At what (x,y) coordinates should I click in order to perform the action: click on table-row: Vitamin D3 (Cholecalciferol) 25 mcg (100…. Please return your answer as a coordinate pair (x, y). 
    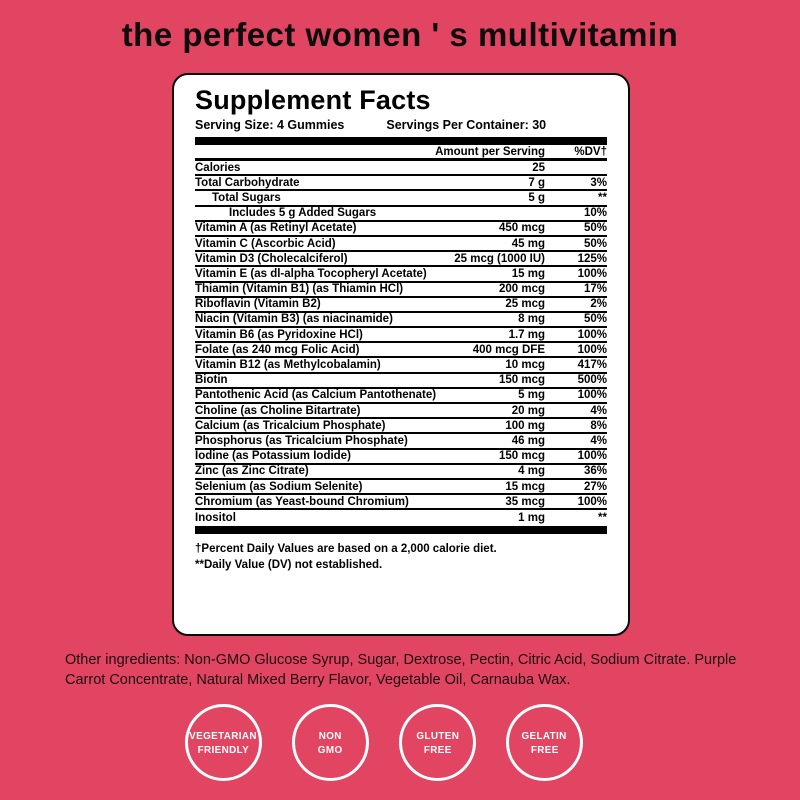
    Looking at the image, I should click on (401, 260).